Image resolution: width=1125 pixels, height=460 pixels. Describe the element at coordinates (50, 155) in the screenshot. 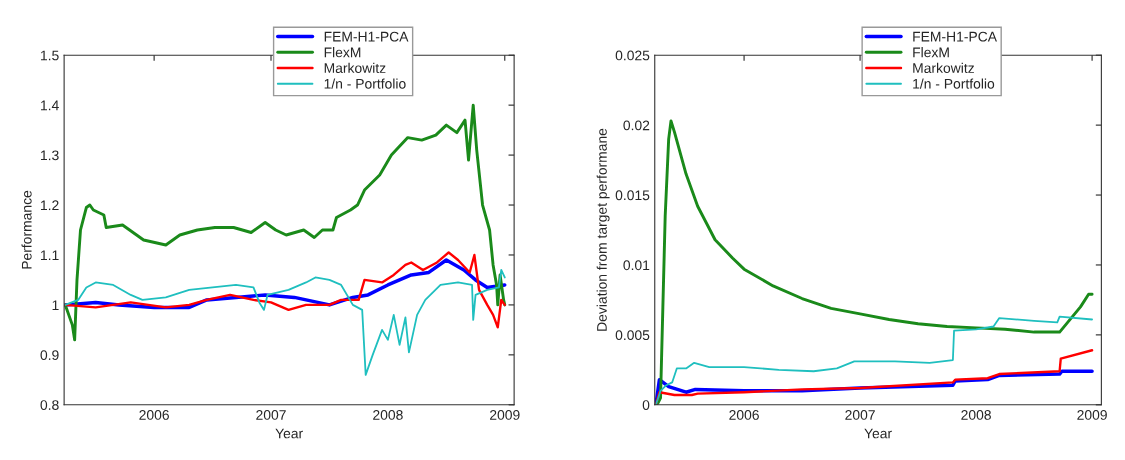

I see `y-tick-label: 1.3` at that location.